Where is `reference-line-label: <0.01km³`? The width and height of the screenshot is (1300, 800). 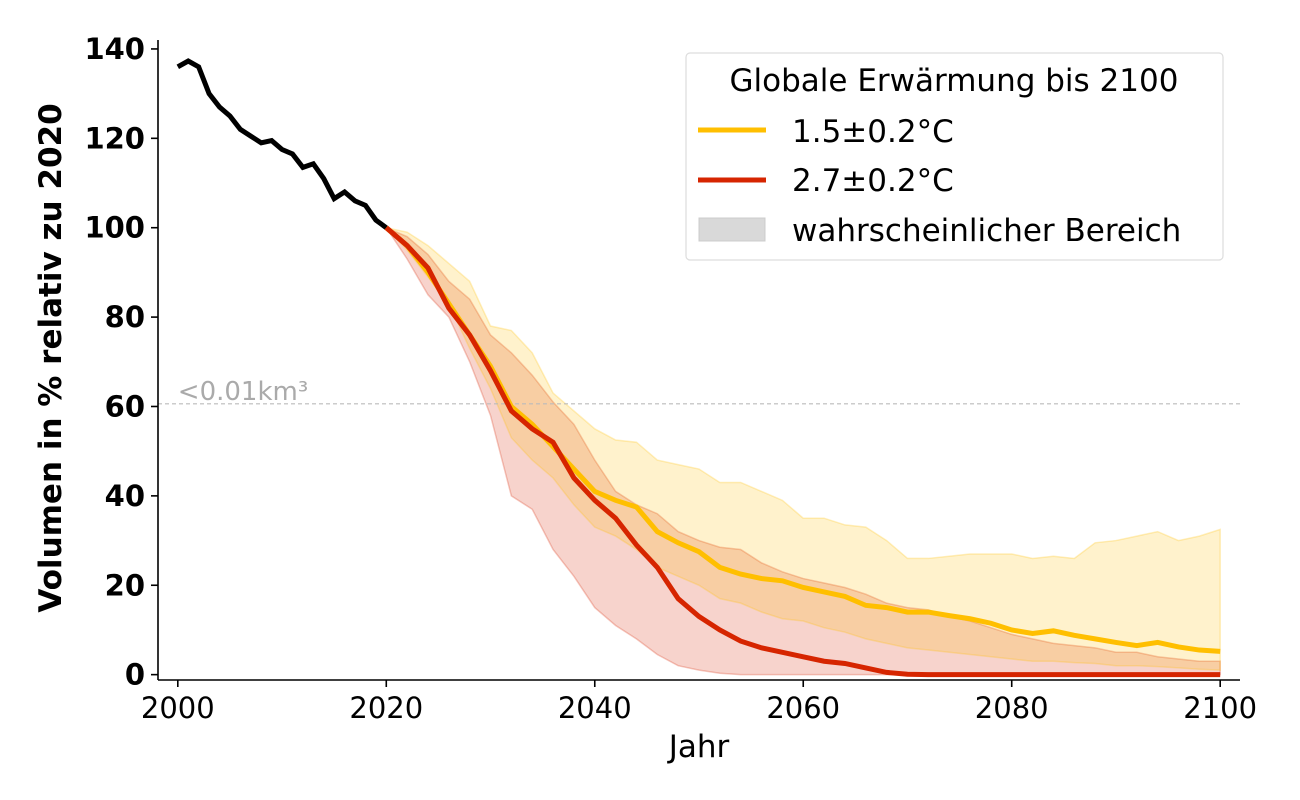 reference-line-label: <0.01km³ is located at coordinates (243, 392).